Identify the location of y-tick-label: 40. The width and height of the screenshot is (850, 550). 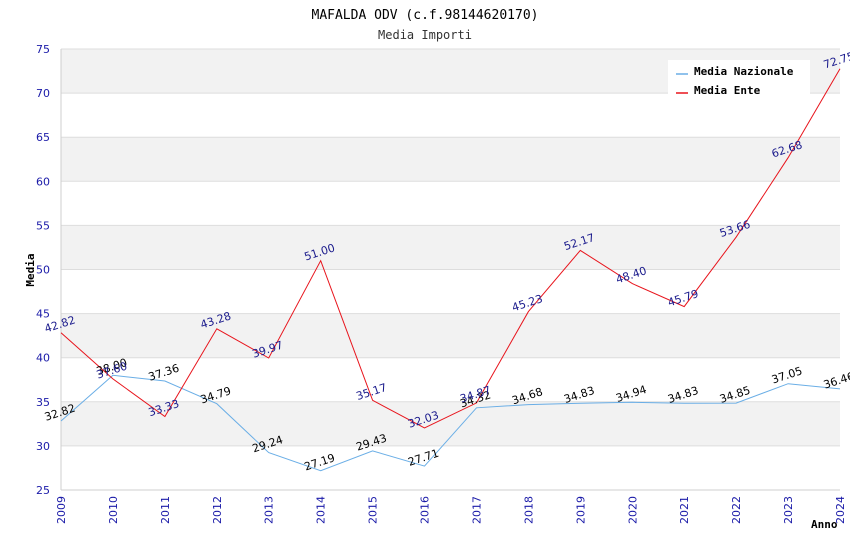
(43, 358).